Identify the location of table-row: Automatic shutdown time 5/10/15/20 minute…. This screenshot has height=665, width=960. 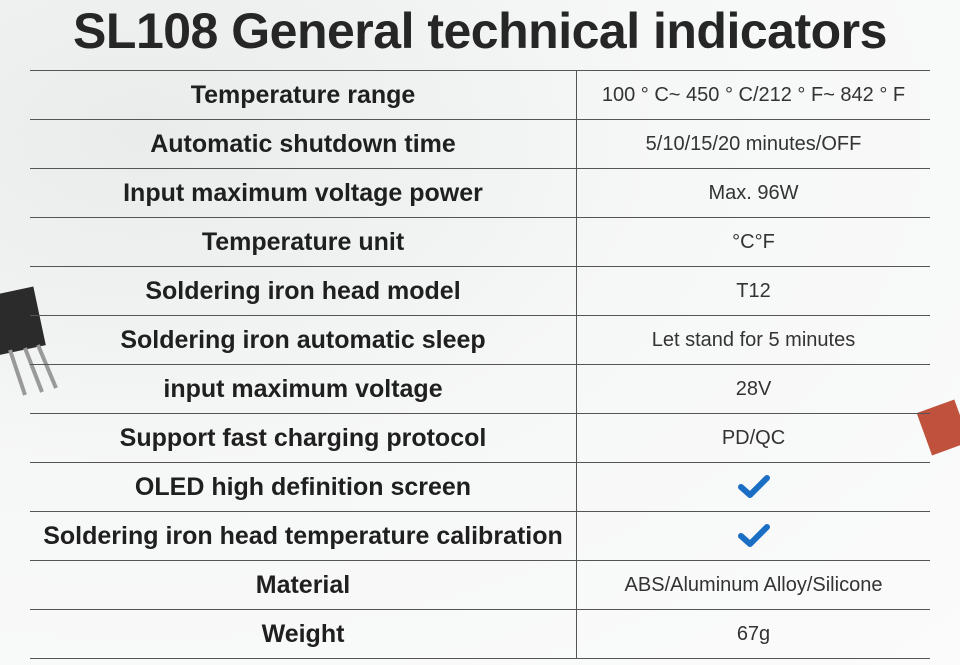
(480, 144).